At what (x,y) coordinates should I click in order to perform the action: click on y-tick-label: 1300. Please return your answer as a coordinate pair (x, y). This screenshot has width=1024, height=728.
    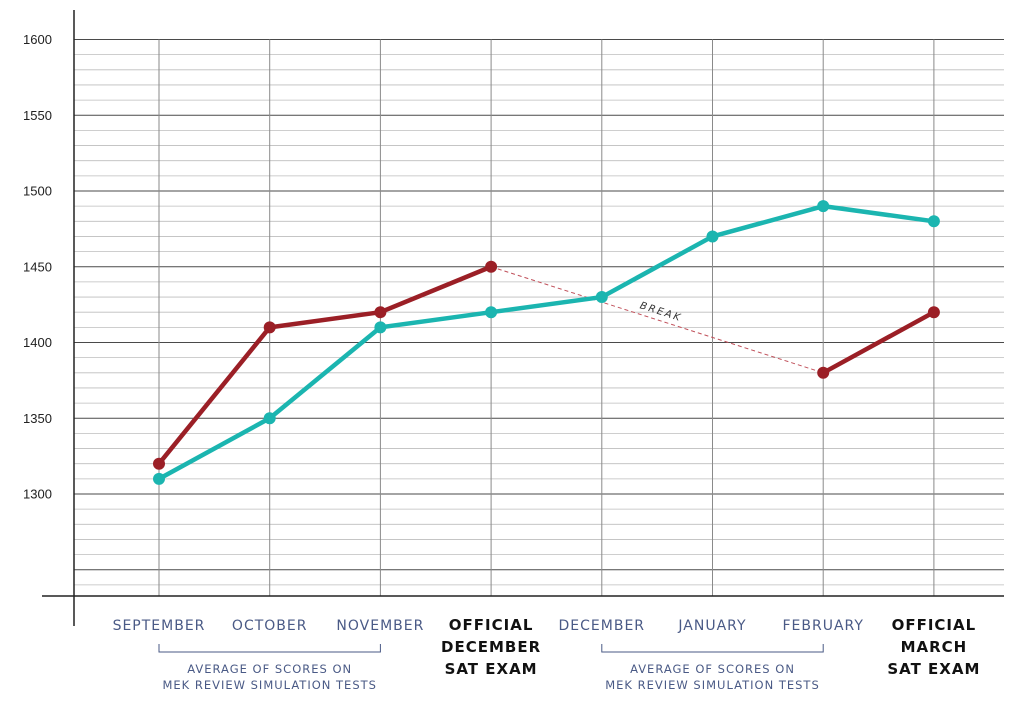
    Looking at the image, I should click on (37, 494).